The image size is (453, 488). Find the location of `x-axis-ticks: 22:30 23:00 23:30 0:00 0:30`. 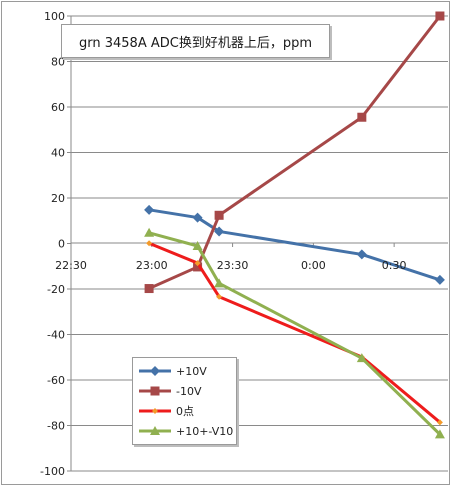

x-axis-ticks: 22:30 23:00 23:30 0:00 0:30 is located at coordinates (230, 265).